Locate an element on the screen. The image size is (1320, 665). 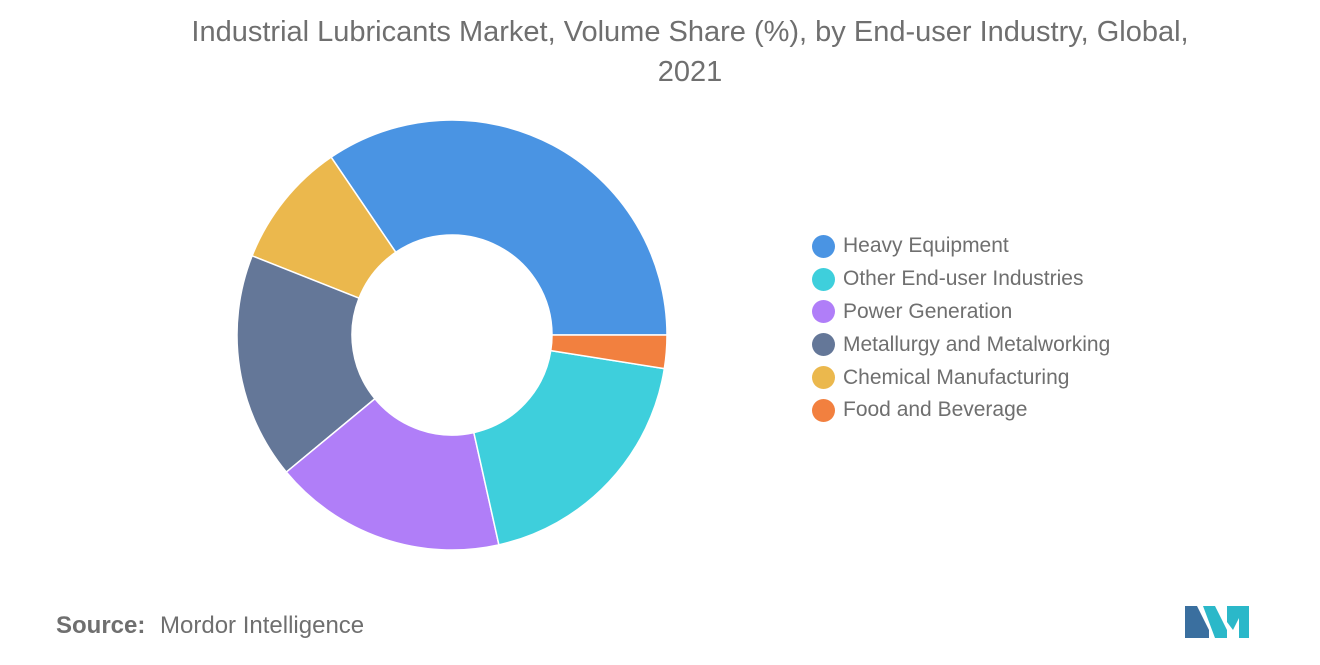
legend-item: Heavy Equipment is located at coordinates (961, 246).